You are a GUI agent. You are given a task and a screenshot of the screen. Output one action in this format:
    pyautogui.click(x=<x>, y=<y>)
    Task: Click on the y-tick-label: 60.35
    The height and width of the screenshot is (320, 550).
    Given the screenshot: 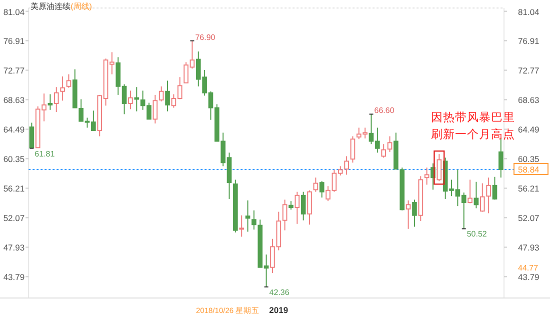 What is the action you would take?
    pyautogui.click(x=14, y=159)
    